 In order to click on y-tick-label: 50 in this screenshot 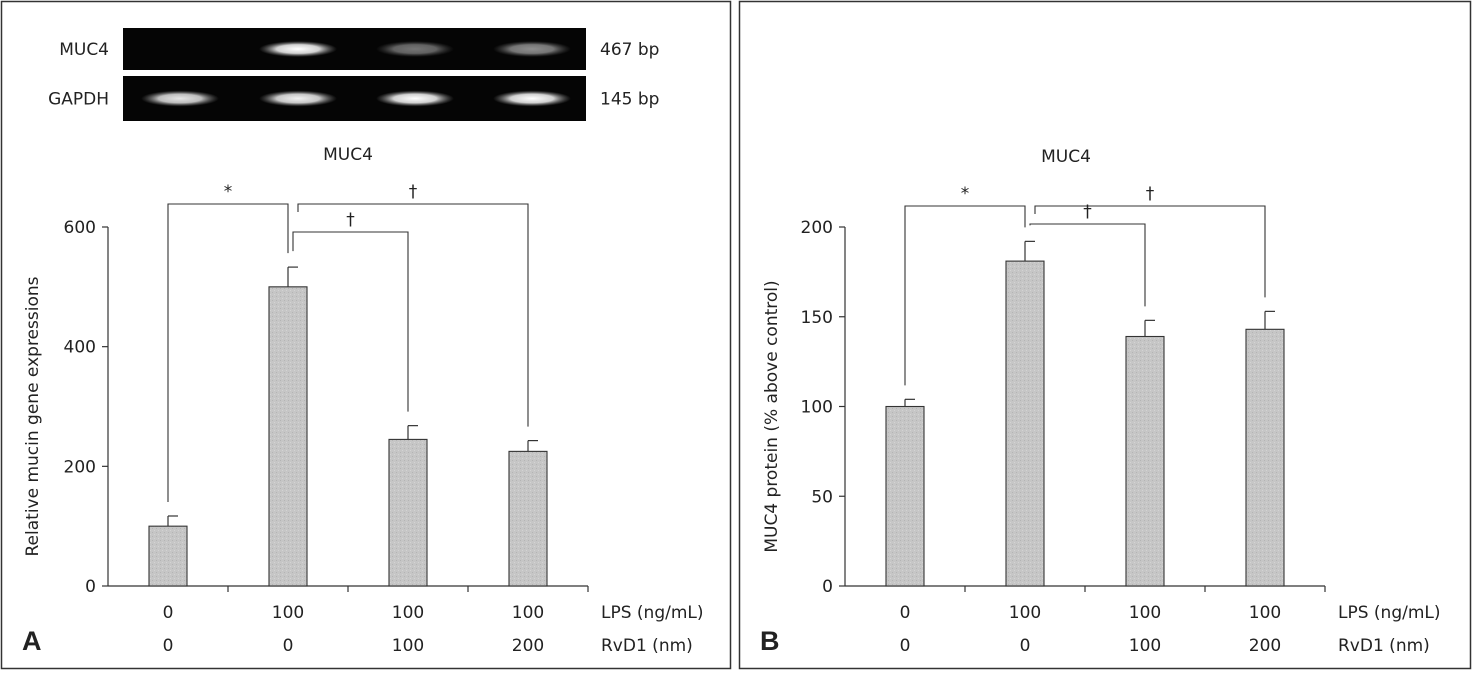, I will do `click(822, 497)`.